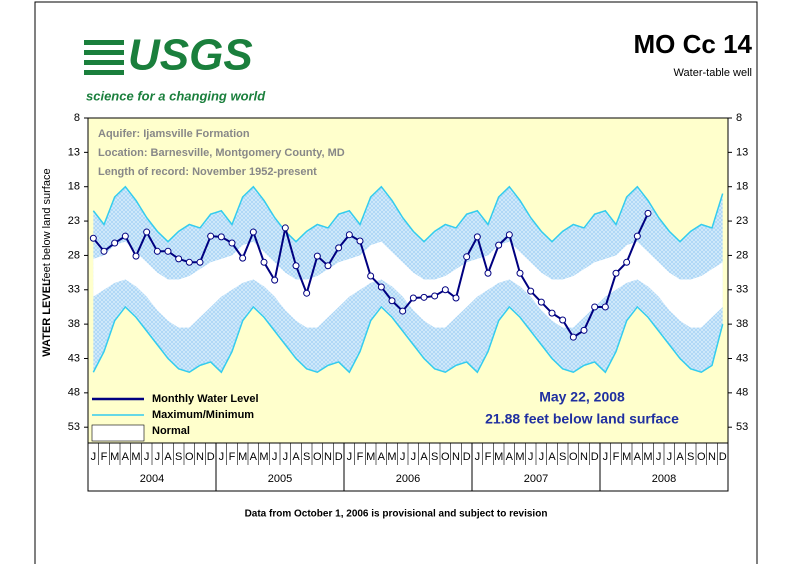 The image size is (792, 564). I want to click on y-tick-label: 33, so click(74, 290).